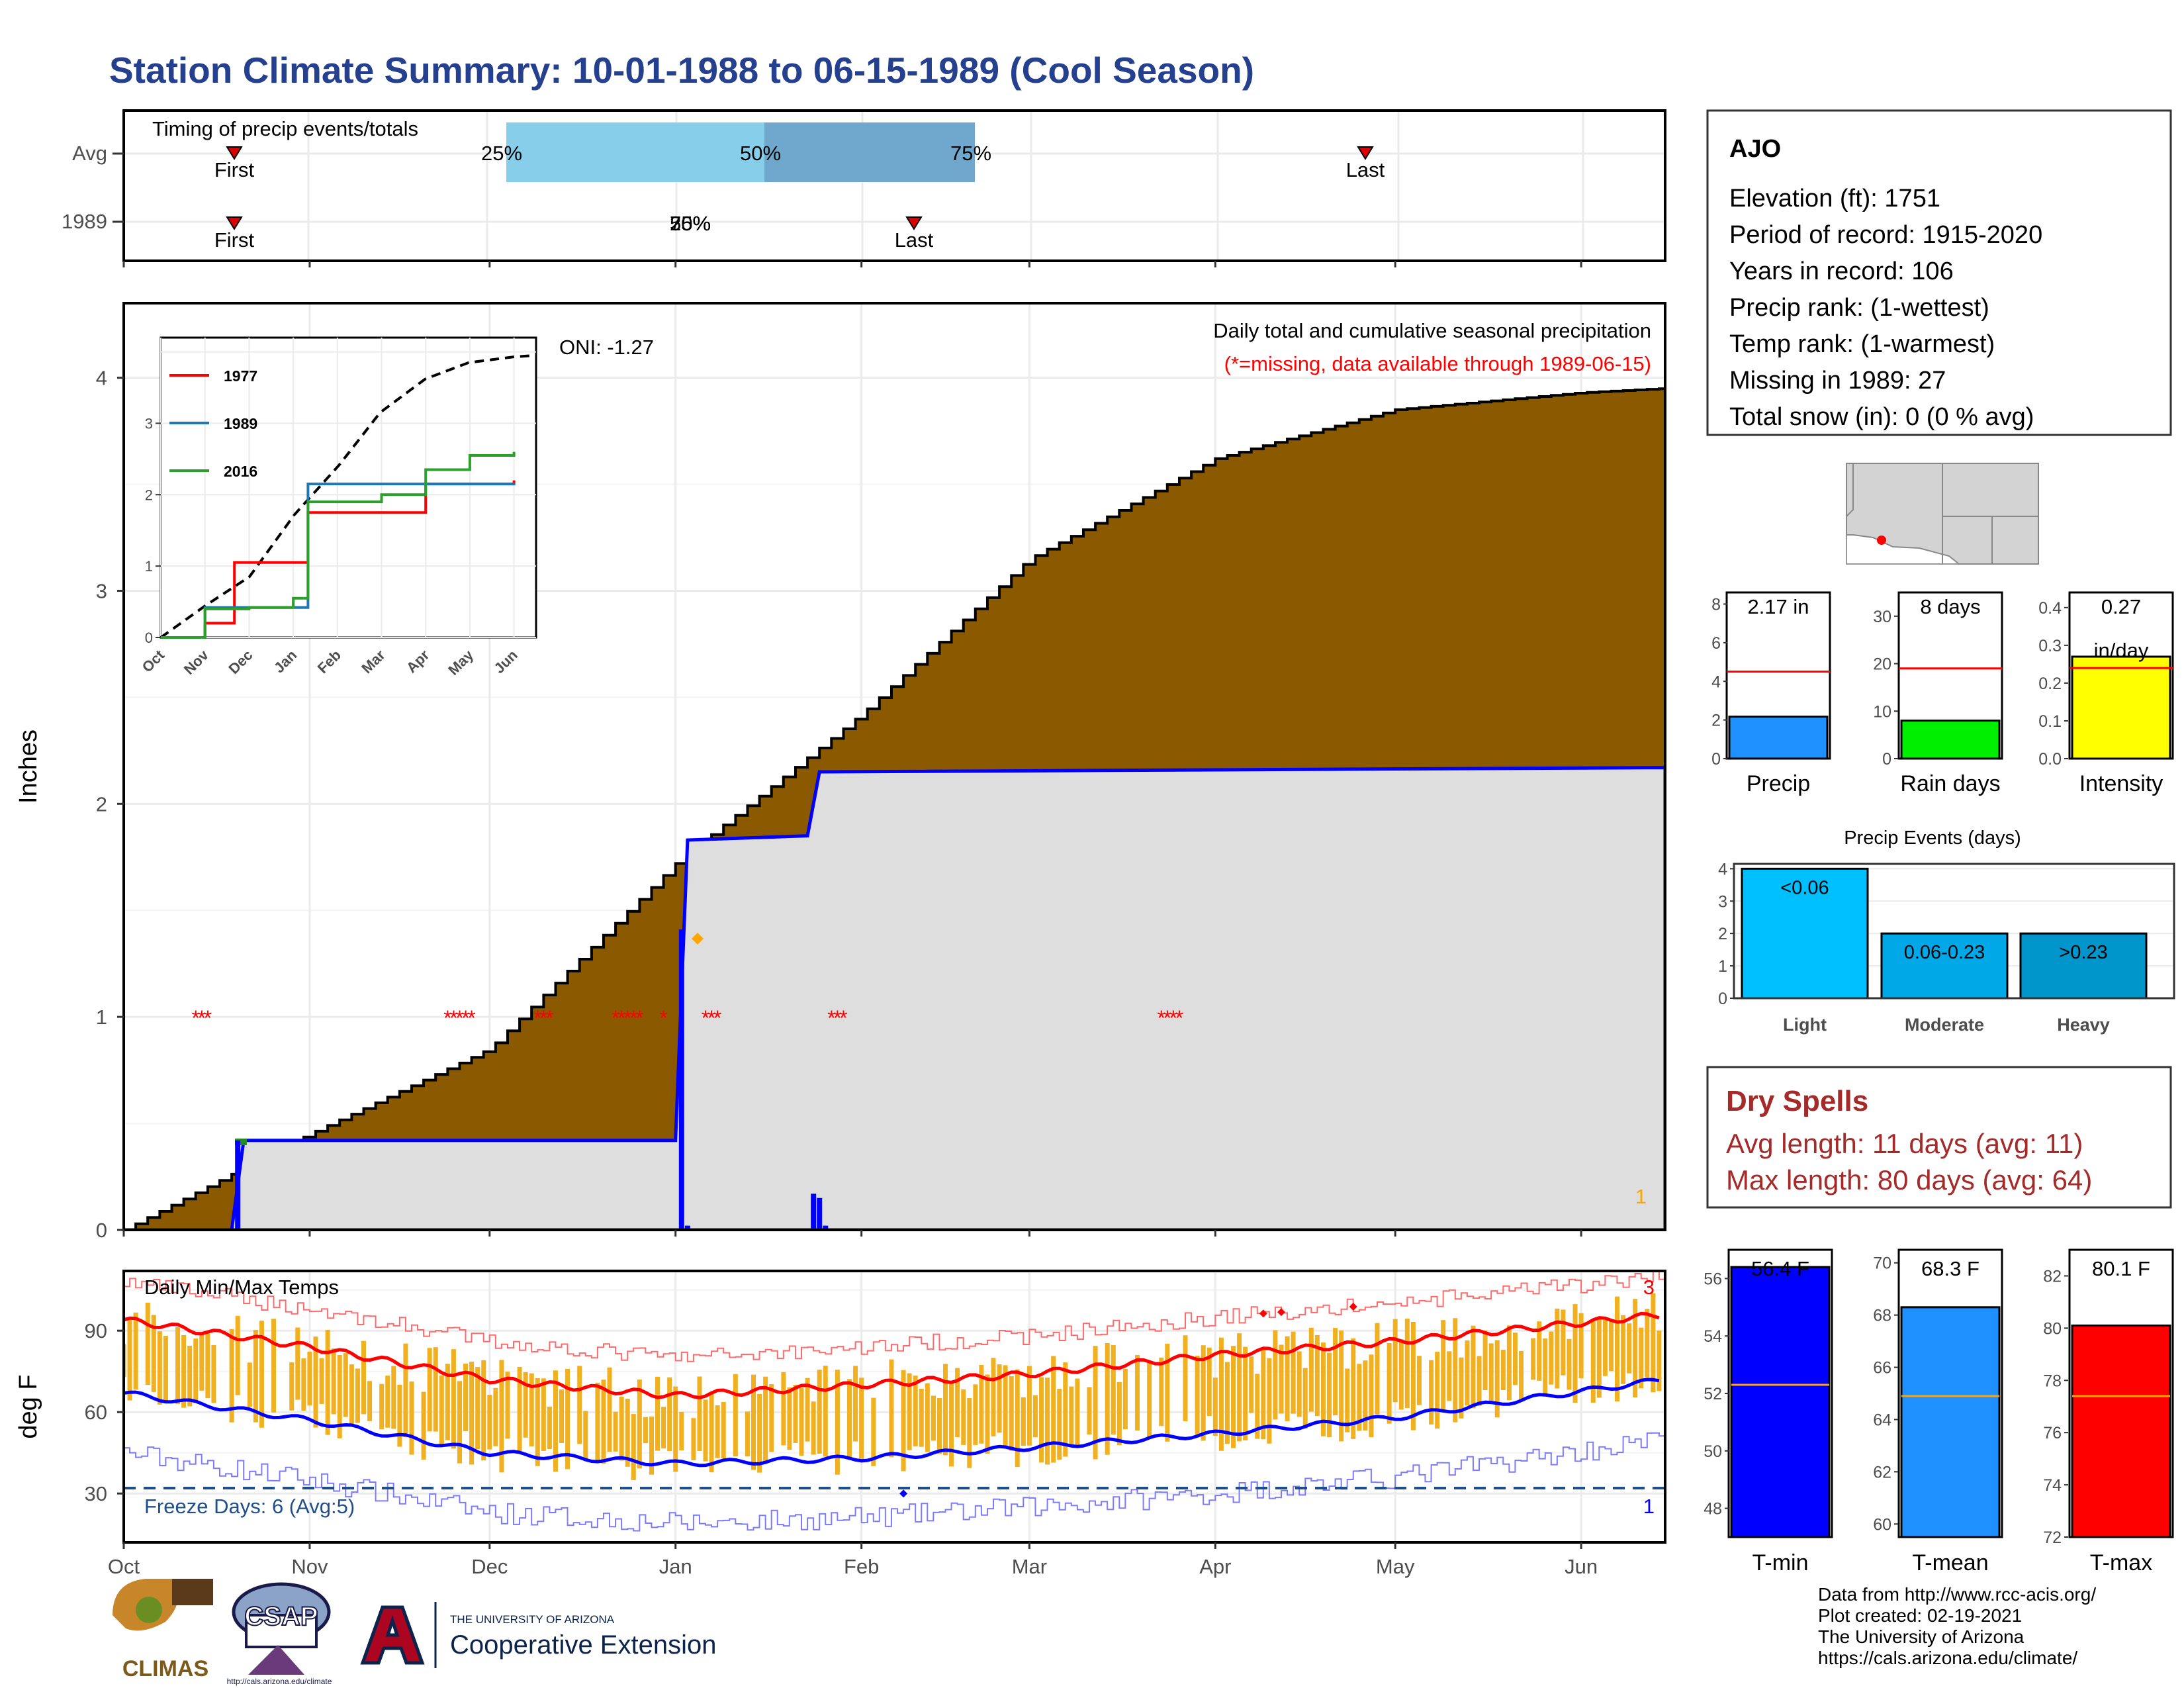 The height and width of the screenshot is (1688, 2184). Describe the element at coordinates (241, 1287) in the screenshot. I see `temp-label: Daily Min/Max Temps` at that location.